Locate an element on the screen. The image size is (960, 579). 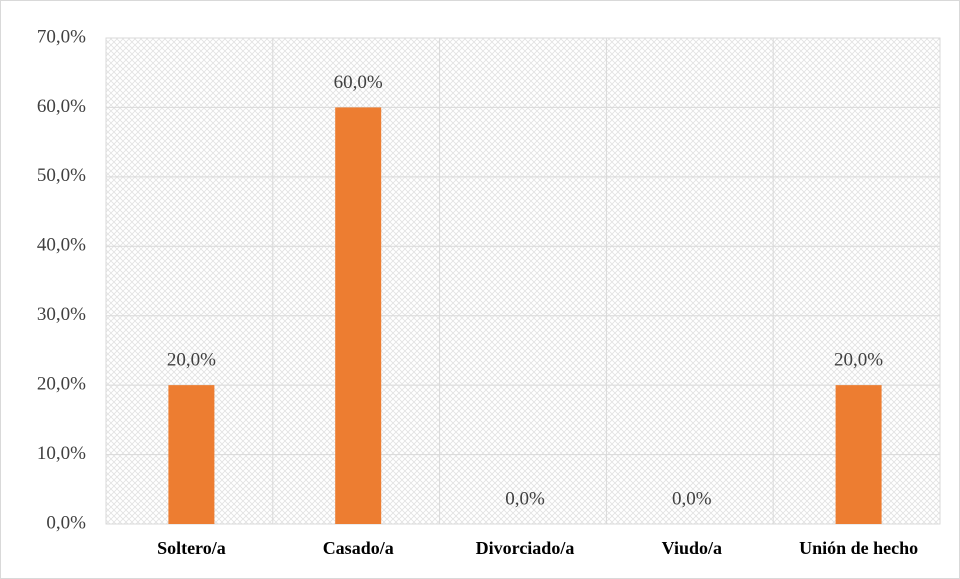
y-tick-label: 0,0% is located at coordinates (66, 522).